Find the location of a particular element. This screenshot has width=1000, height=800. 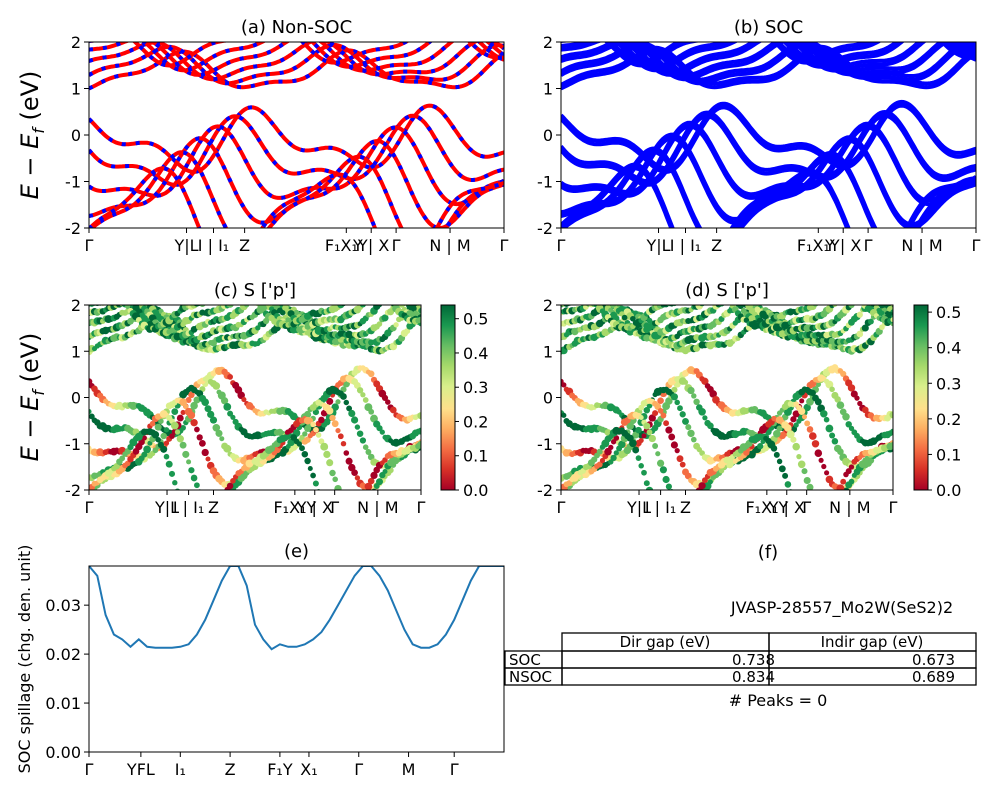

x-tick-label: X₁ is located at coordinates (308, 769).